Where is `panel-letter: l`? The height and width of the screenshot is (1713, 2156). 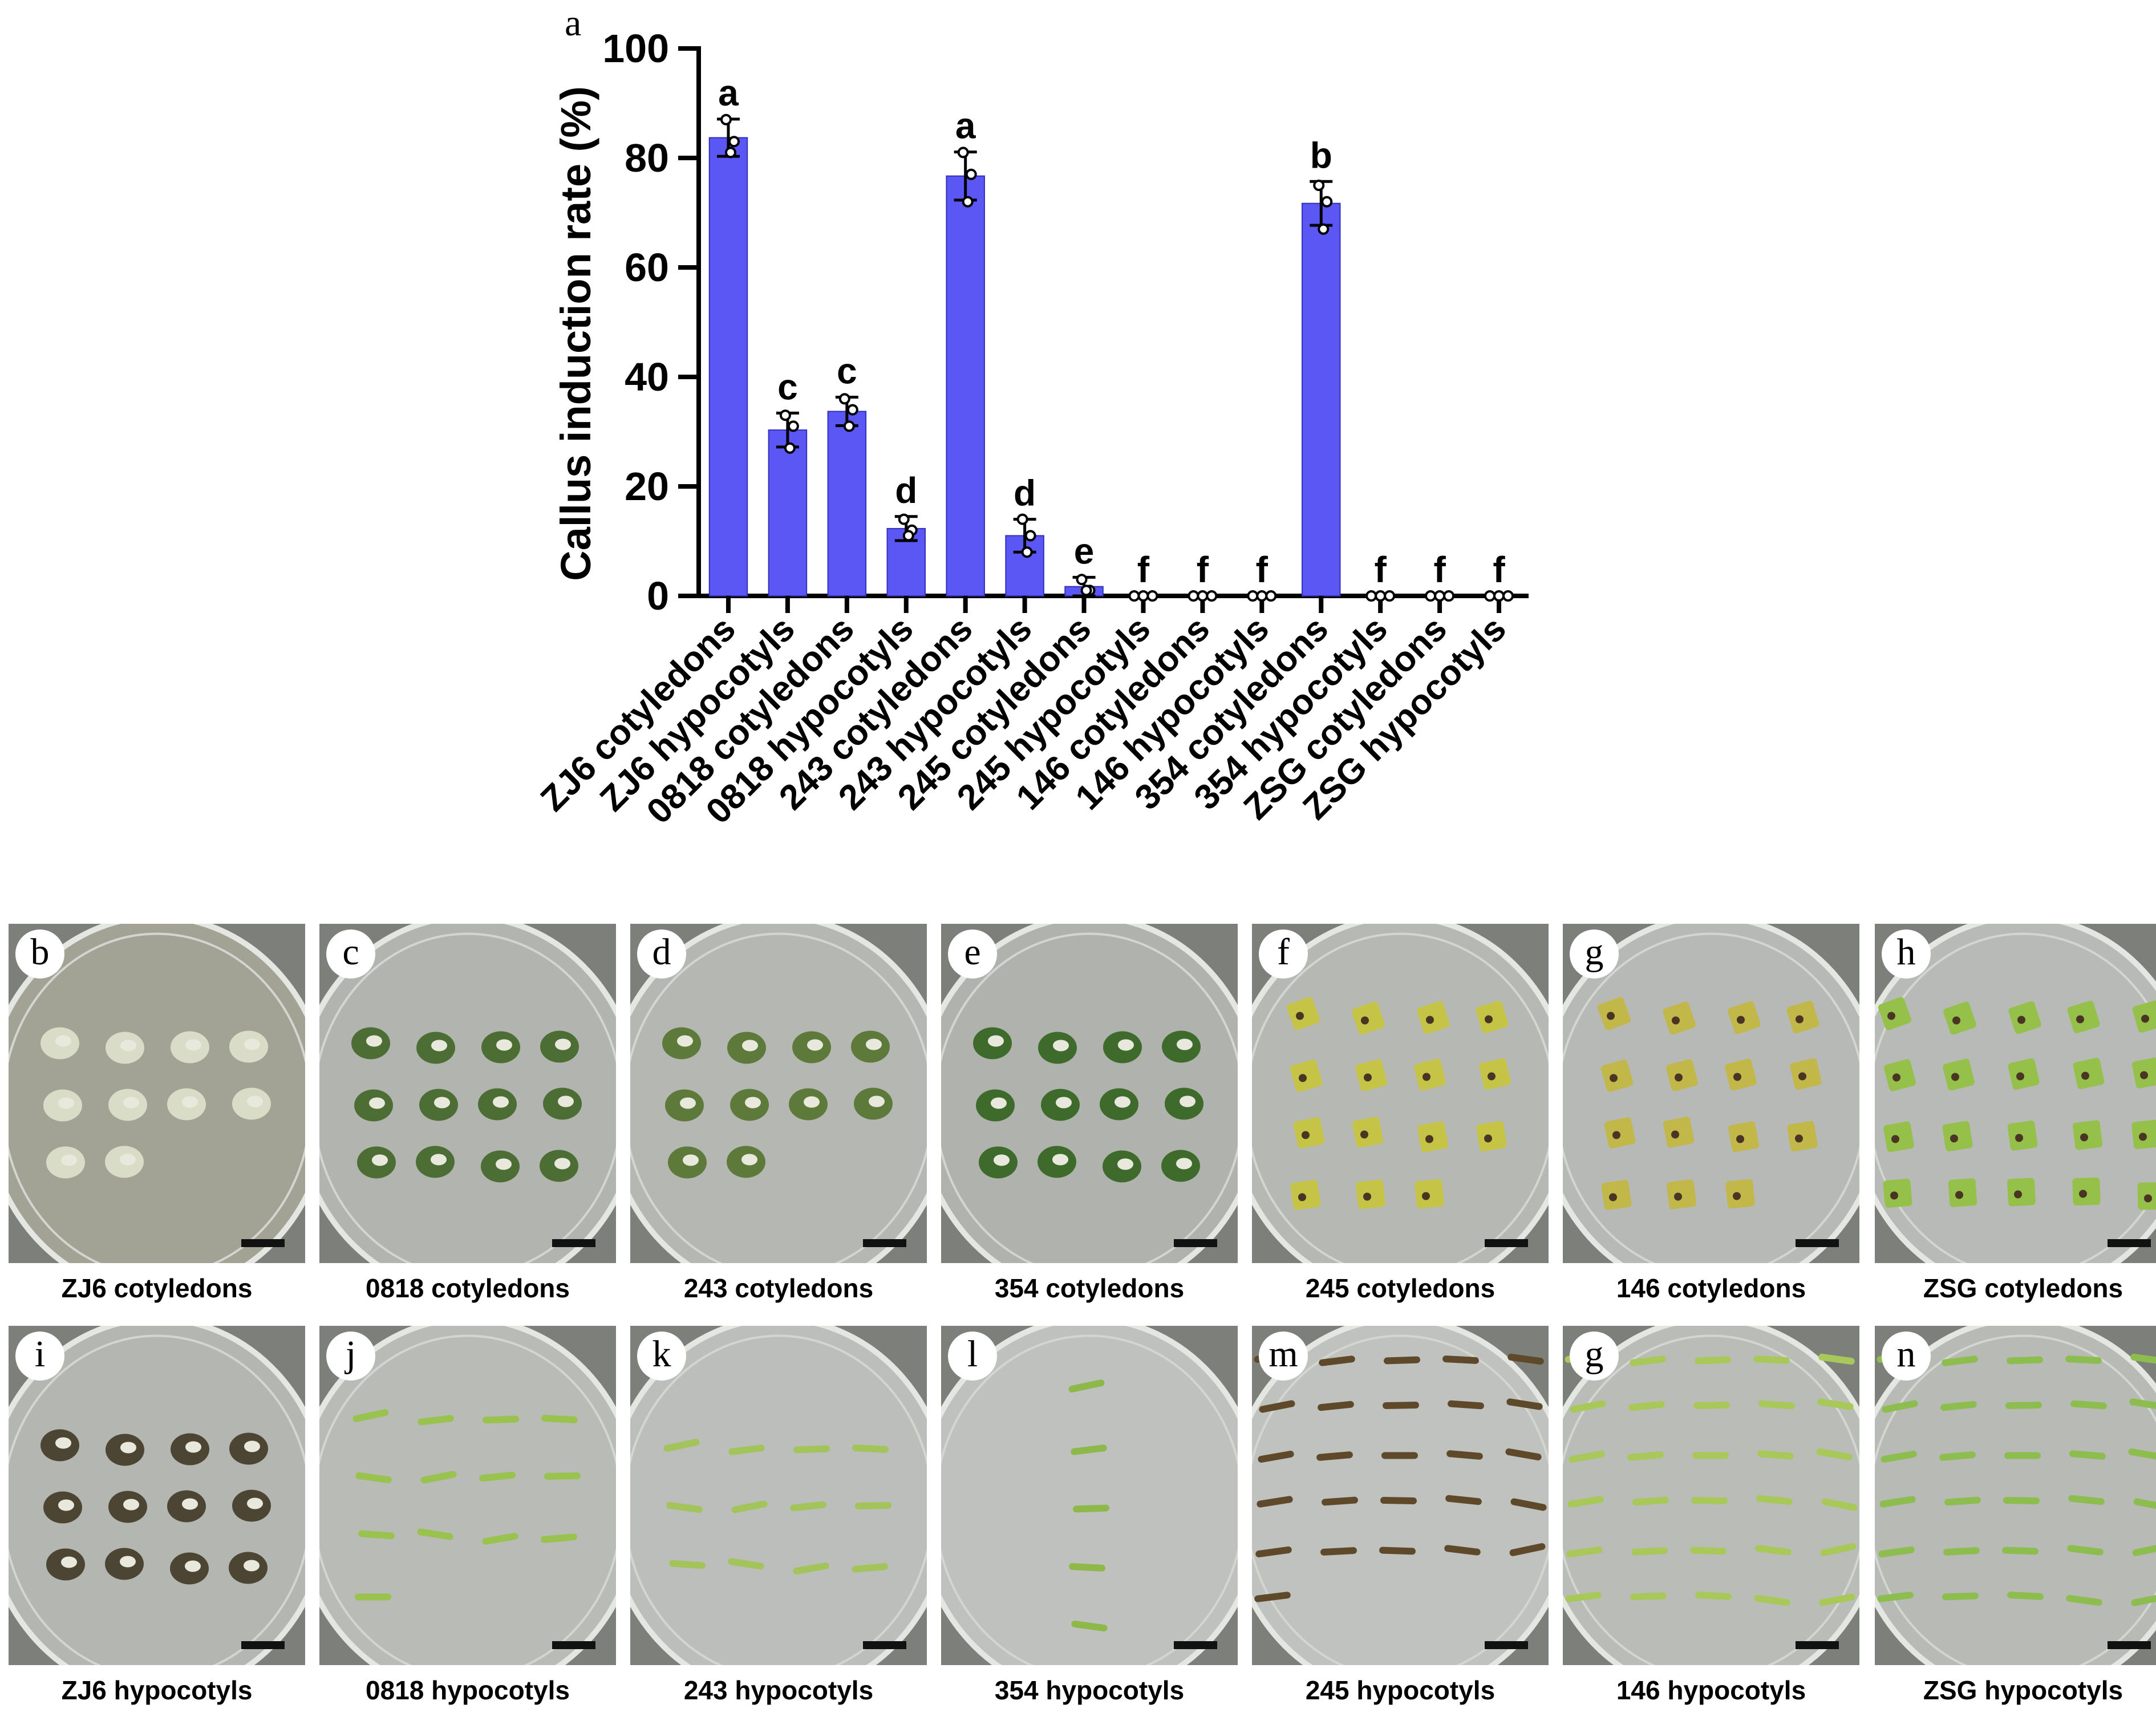 panel-letter: l is located at coordinates (973, 1356).